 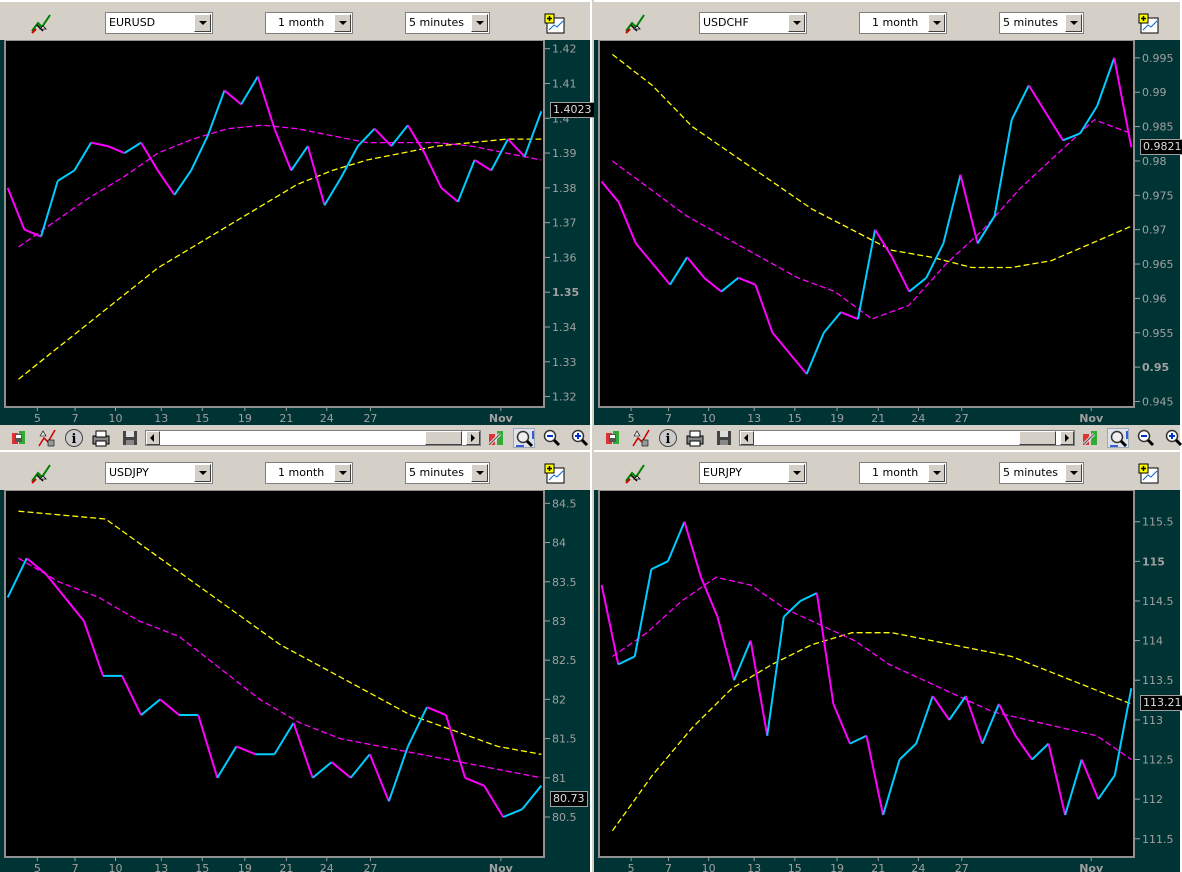 What do you see at coordinates (564, 83) in the screenshot?
I see `y-tick-label: 1.41` at bounding box center [564, 83].